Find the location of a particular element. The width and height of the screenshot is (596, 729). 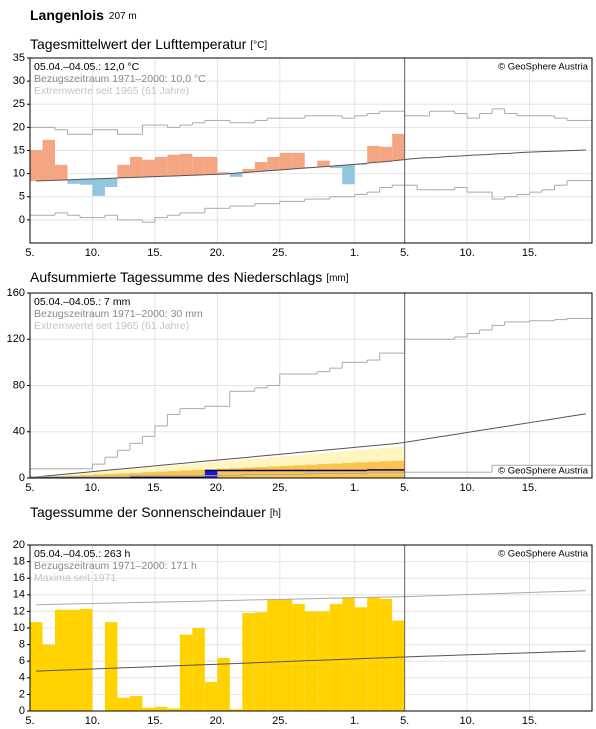

annotation: Bezugszeitraum 1971–2000: 10,0 °C is located at coordinates (120, 79).